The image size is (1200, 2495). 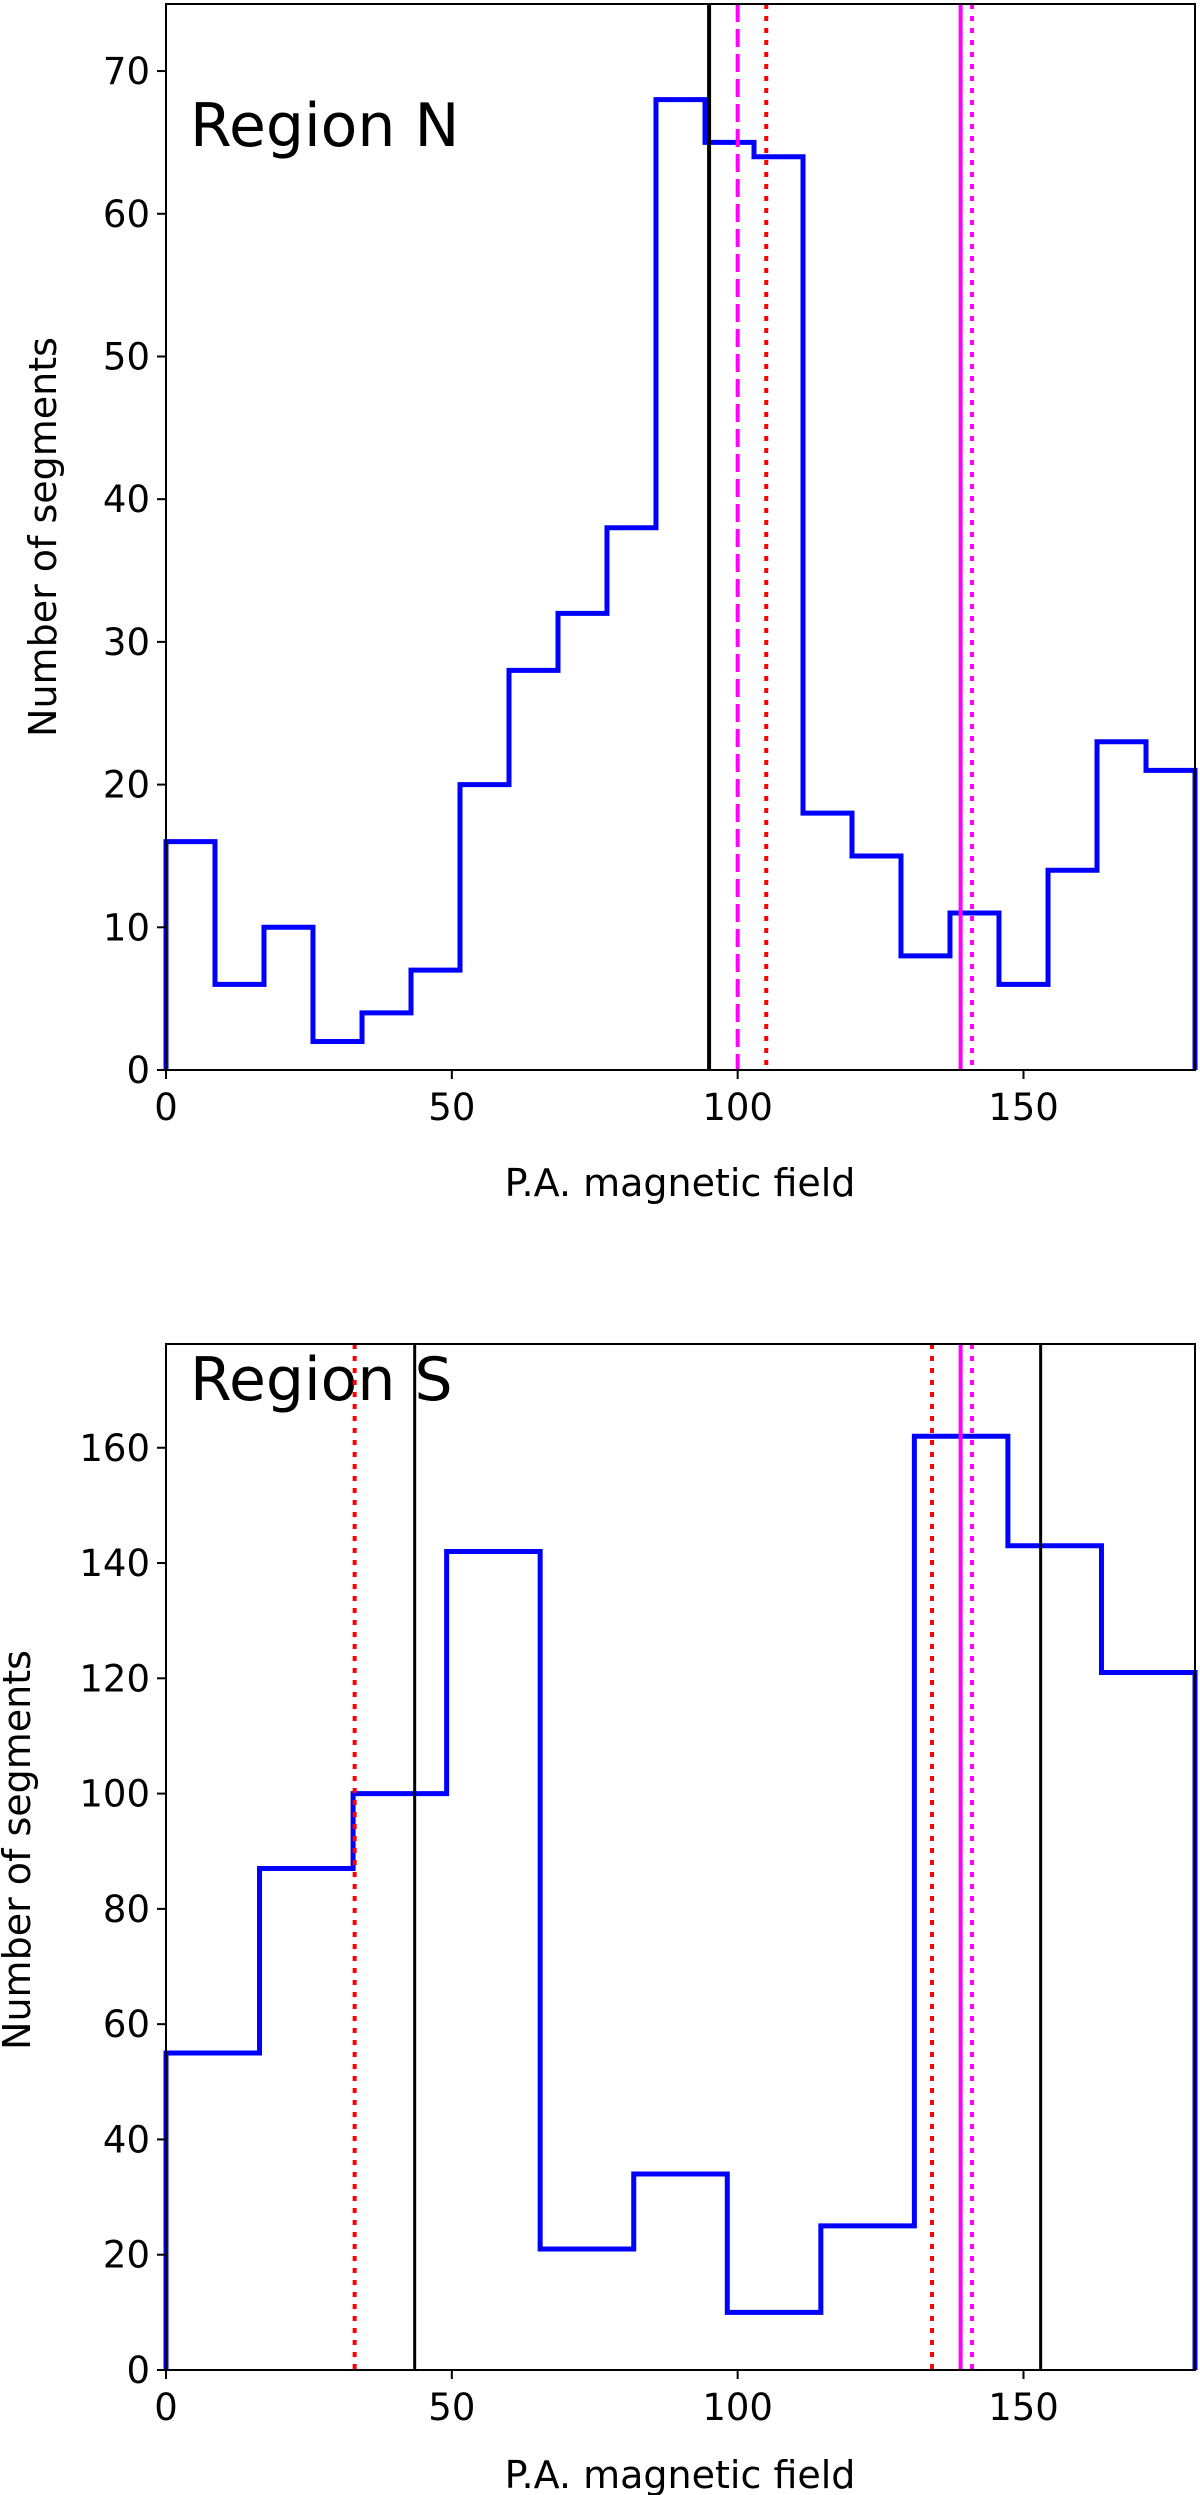 What do you see at coordinates (324, 126) in the screenshot?
I see `region-label: Region N` at bounding box center [324, 126].